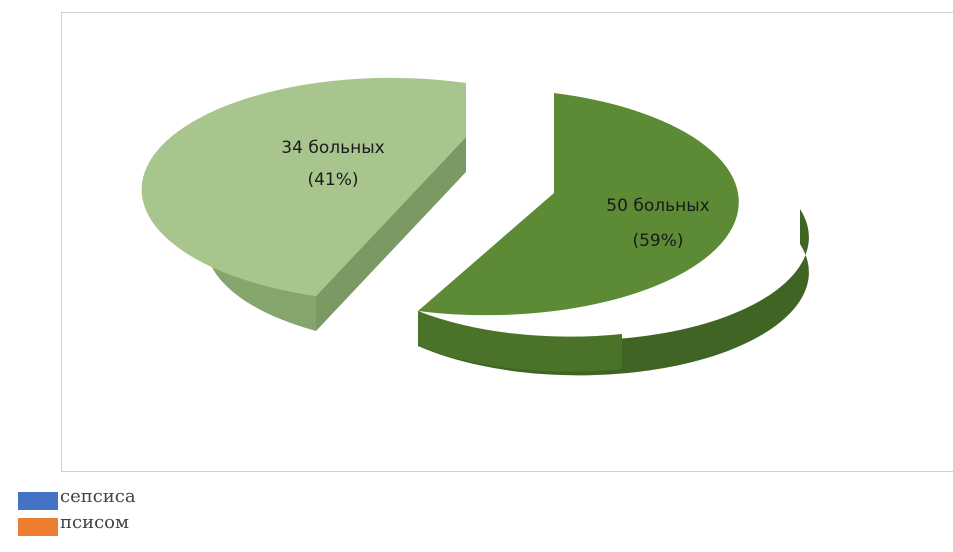 This screenshot has width=953, height=552. I want to click on legend-item-2: псисом, so click(118, 524).